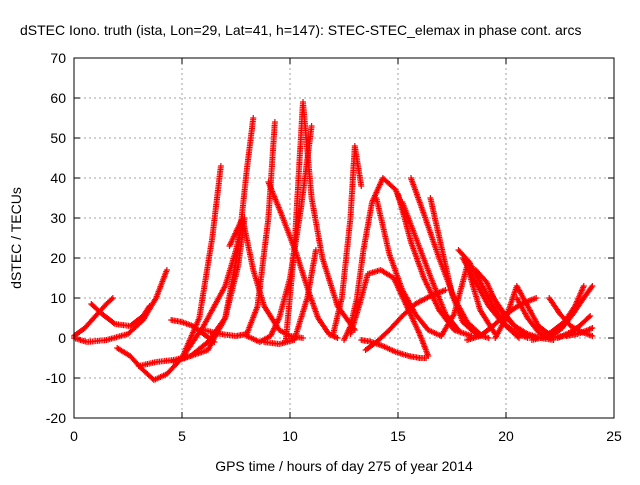 Image resolution: width=640 pixels, height=485 pixels. What do you see at coordinates (614, 436) in the screenshot?
I see `x-tick-label: 25` at bounding box center [614, 436].